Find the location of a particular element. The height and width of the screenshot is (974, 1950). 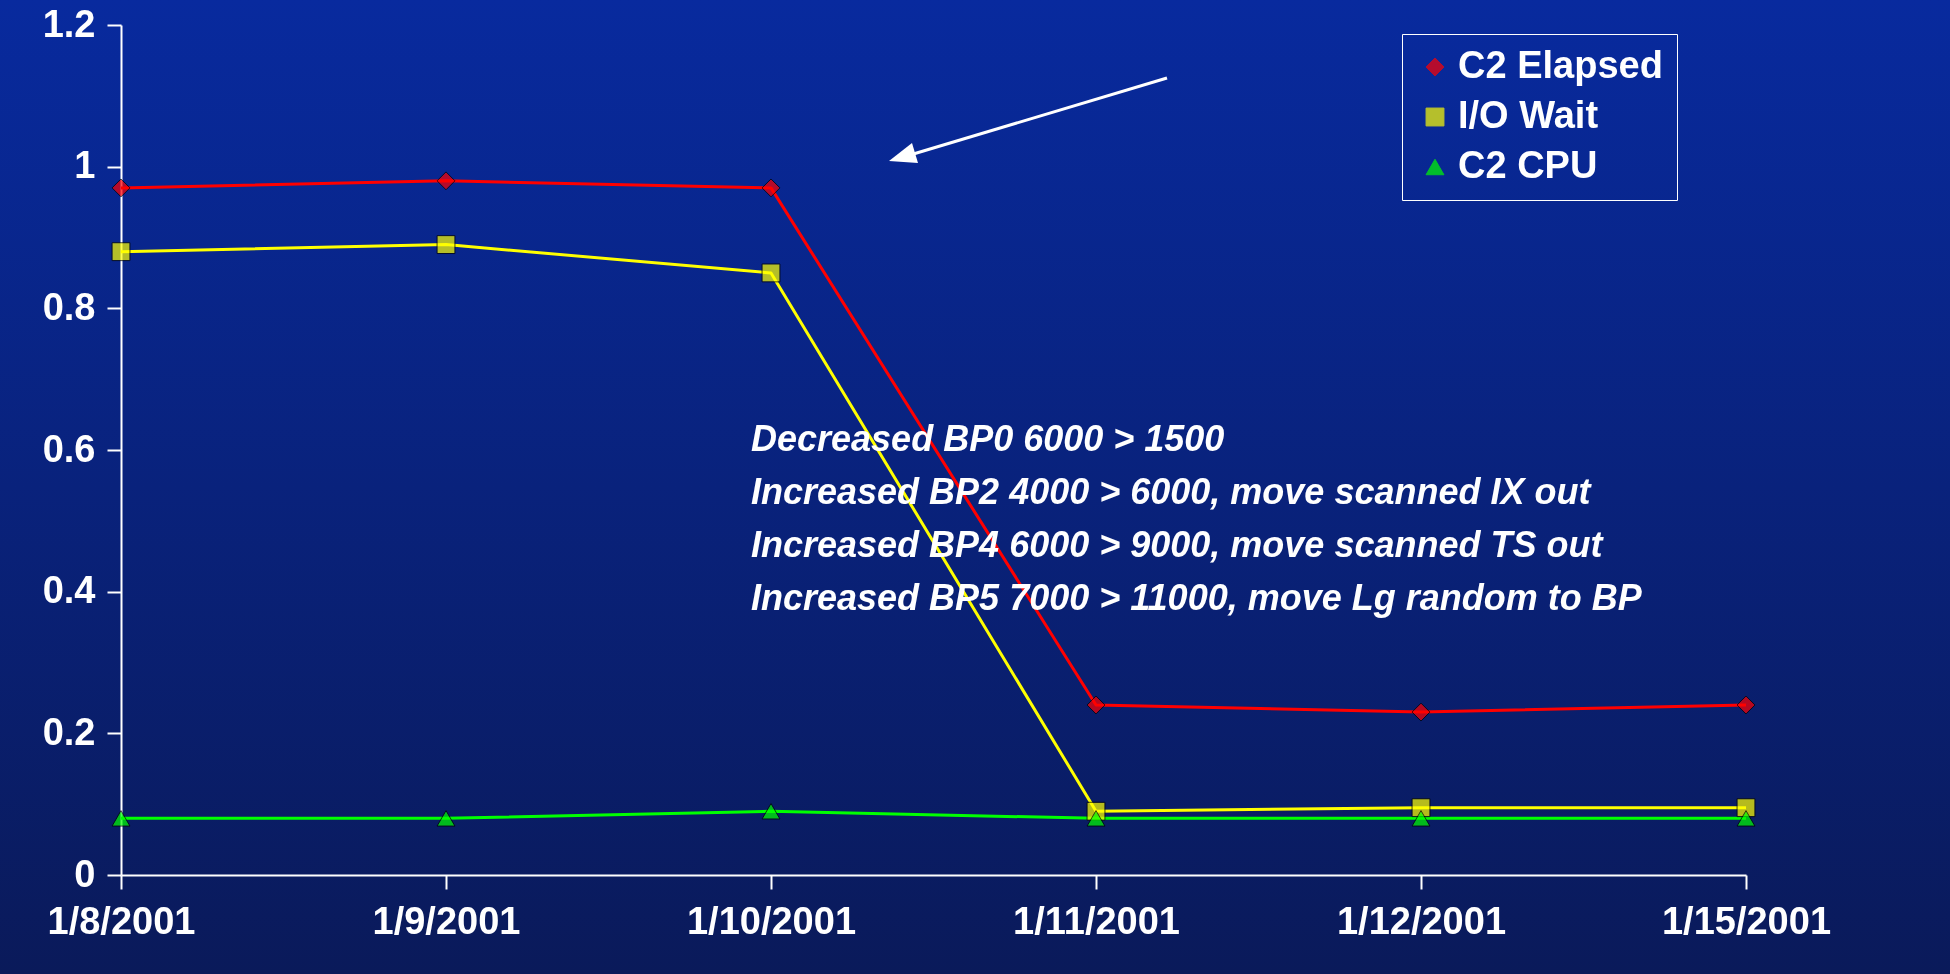

x-tick-label: 1/15/2001 is located at coordinates (1746, 920).